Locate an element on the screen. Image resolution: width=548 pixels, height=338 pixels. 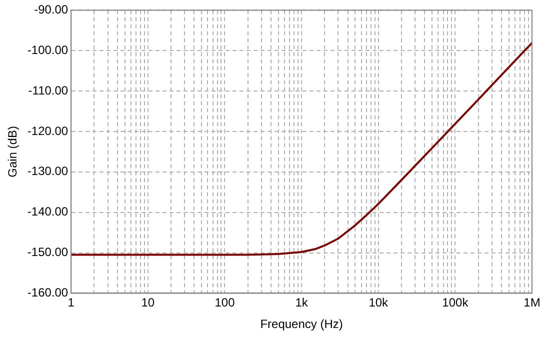
x-axis-title: Frequency (Hz) is located at coordinates (301, 324).